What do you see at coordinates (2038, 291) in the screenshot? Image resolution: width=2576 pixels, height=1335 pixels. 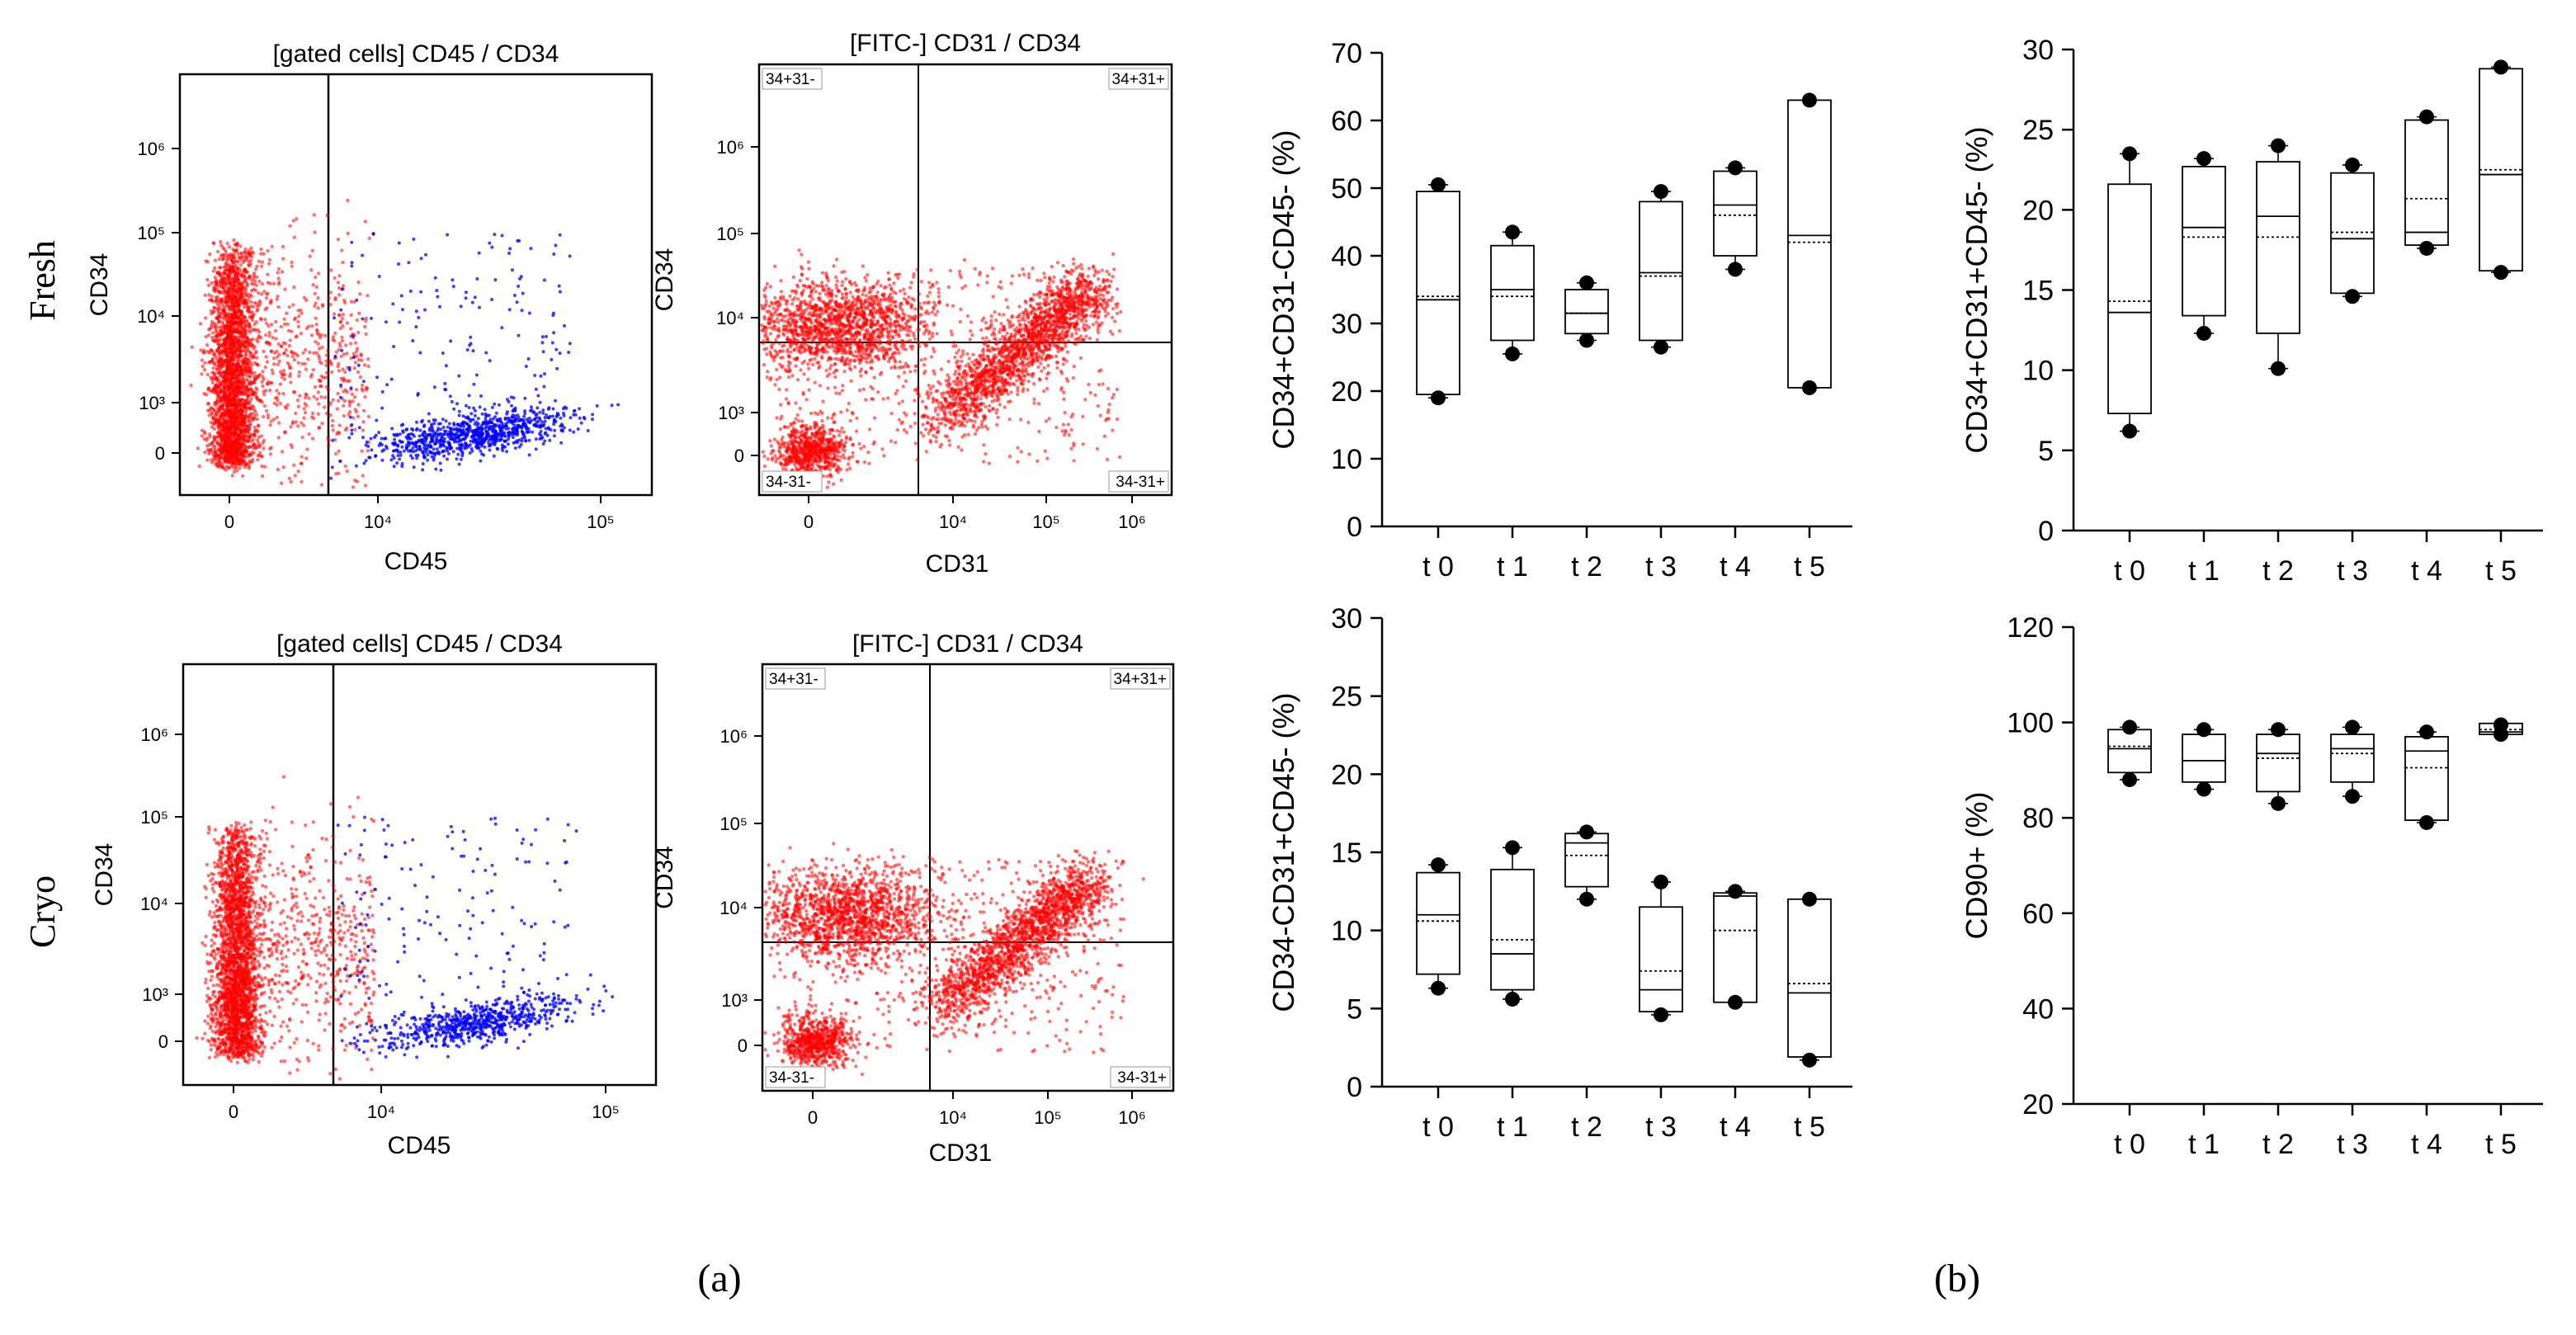 I see `y-tick-label: 15` at bounding box center [2038, 291].